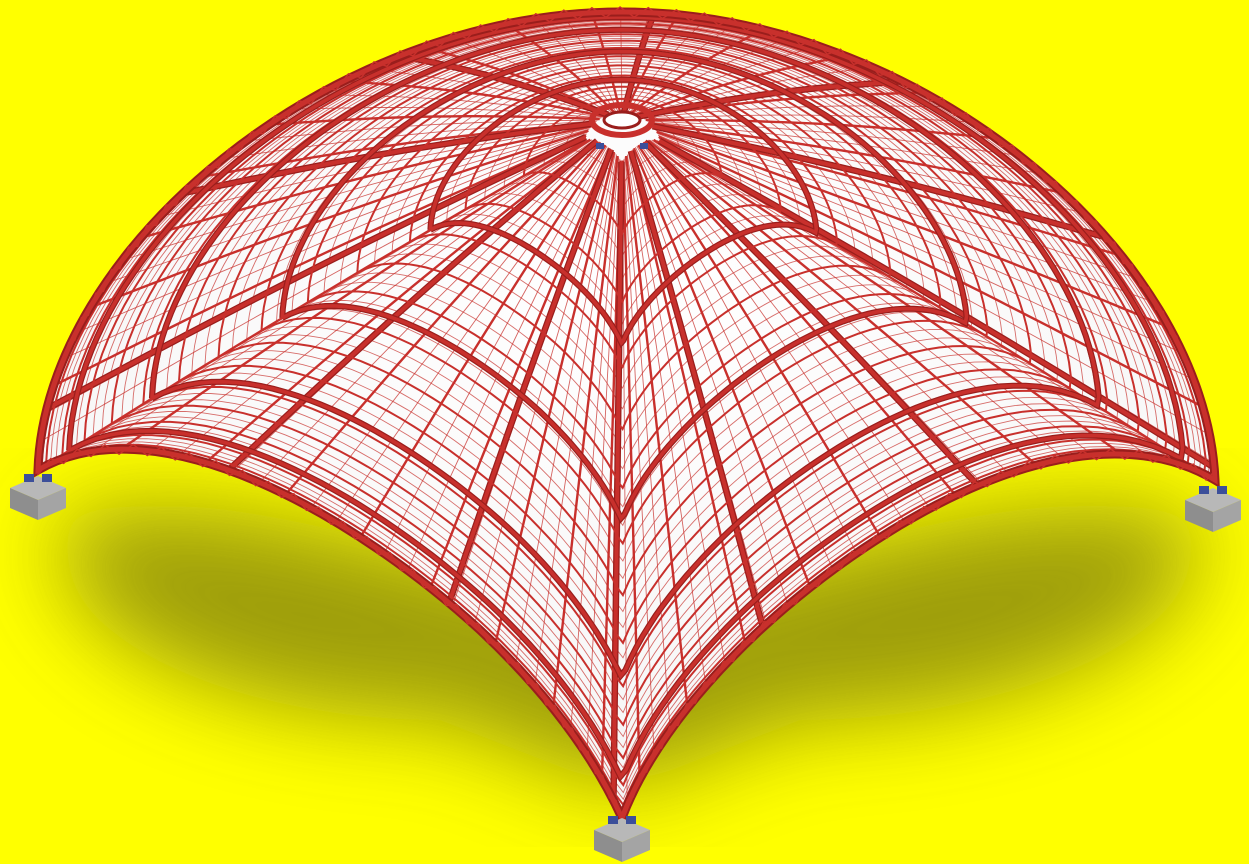  I want to click on support-front, so click(622, 839).